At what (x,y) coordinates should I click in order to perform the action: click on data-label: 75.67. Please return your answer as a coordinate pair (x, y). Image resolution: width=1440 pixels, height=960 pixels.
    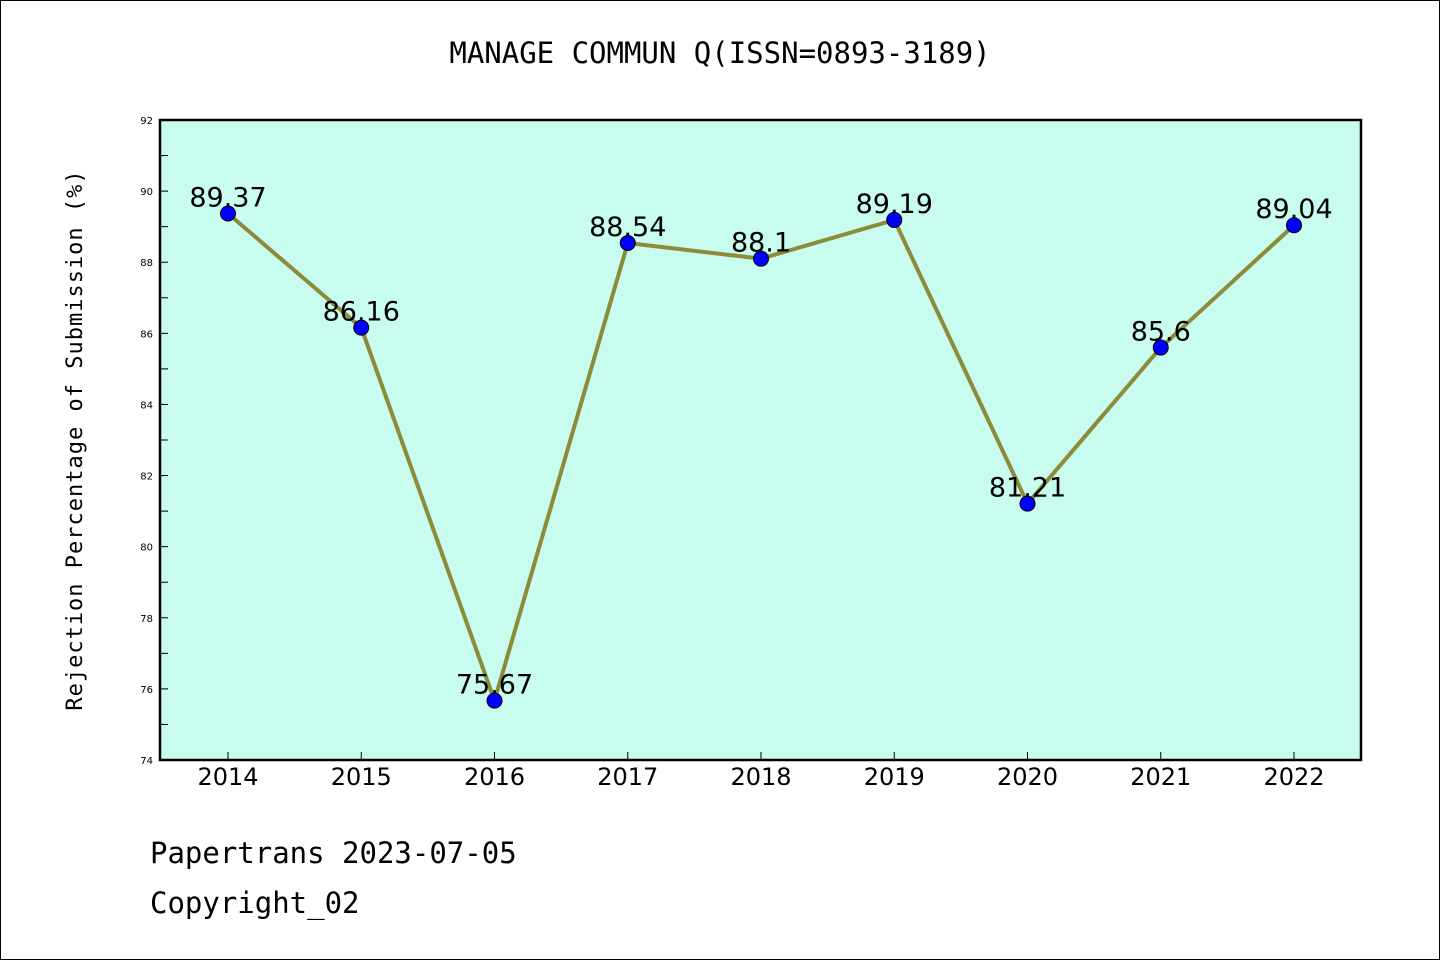
    Looking at the image, I should click on (494, 685).